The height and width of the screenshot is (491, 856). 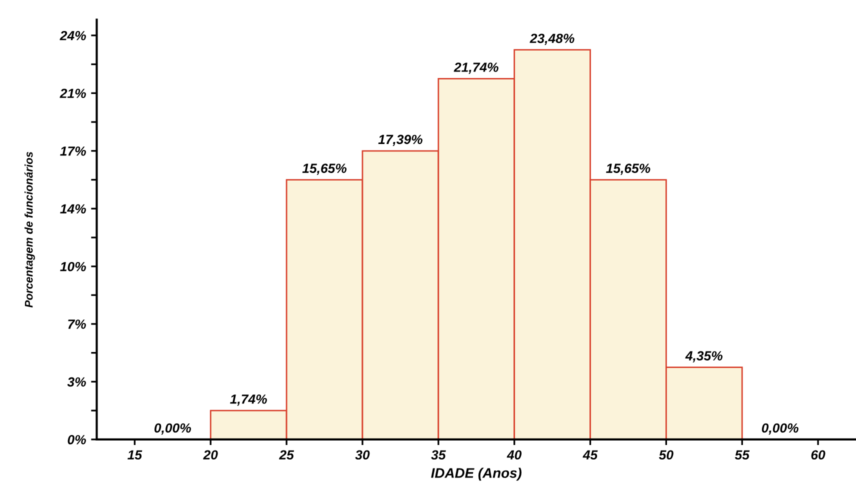 I want to click on x-tick-label: 50, so click(x=666, y=455).